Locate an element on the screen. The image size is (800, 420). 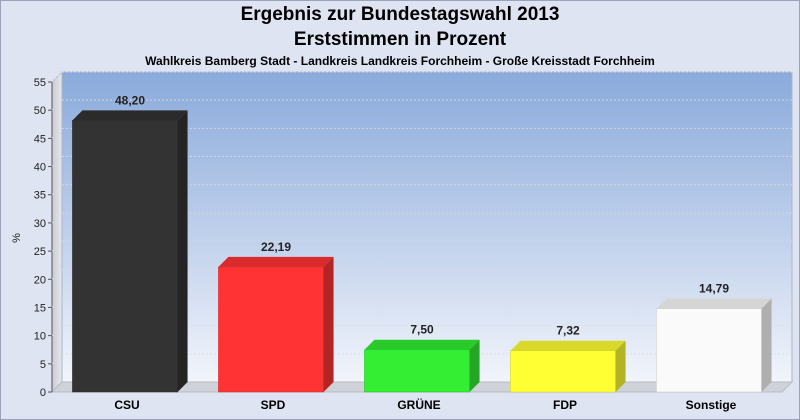
value-label: 7,32 is located at coordinates (568, 331).